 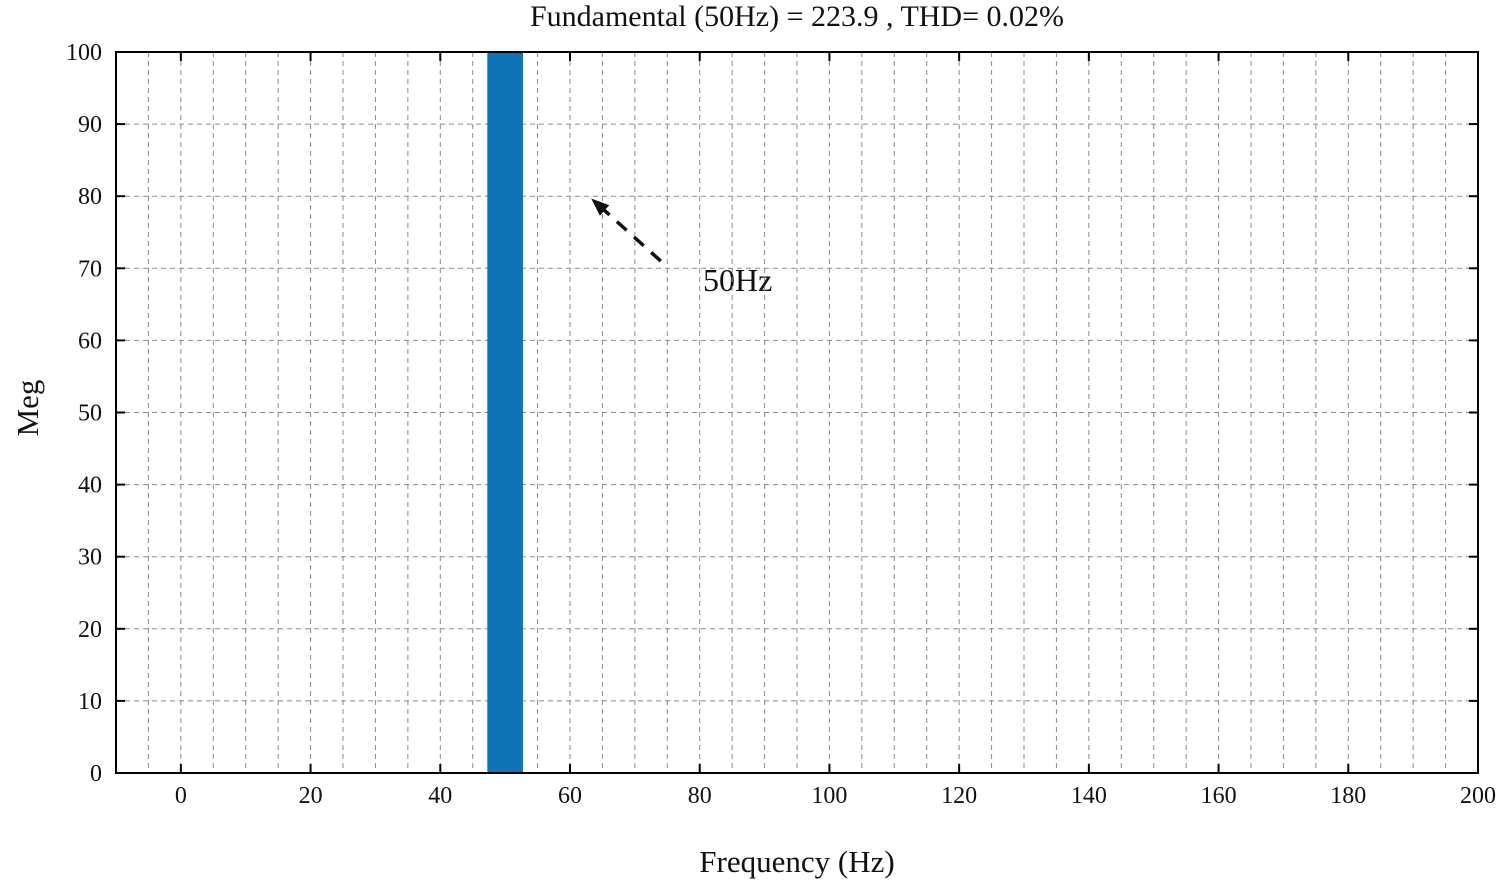 I want to click on x-tick-label: 60, so click(x=570, y=796).